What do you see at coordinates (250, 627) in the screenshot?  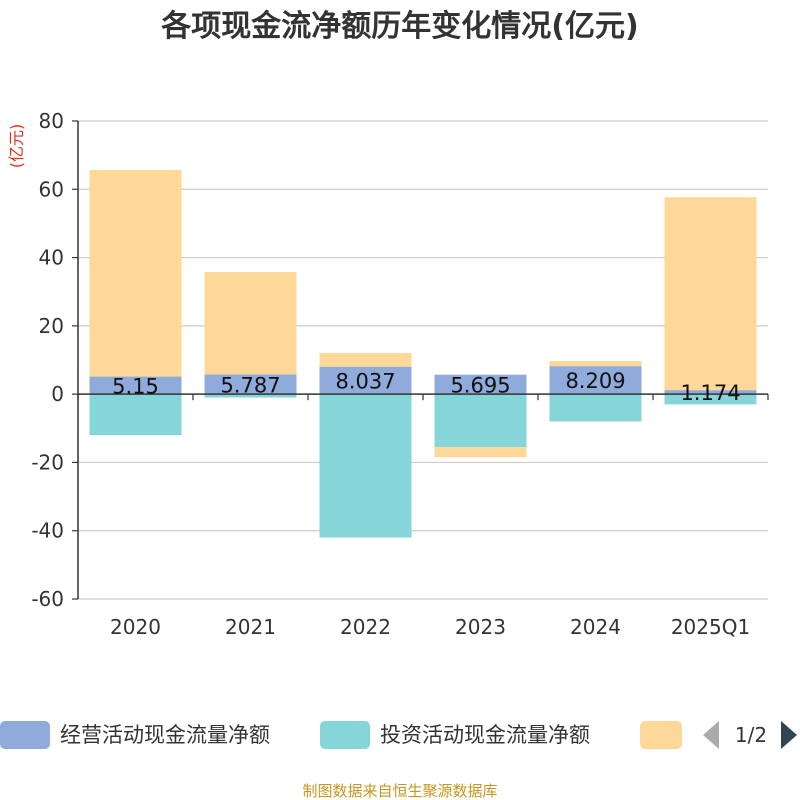 I see `x-tick-label: 2021` at bounding box center [250, 627].